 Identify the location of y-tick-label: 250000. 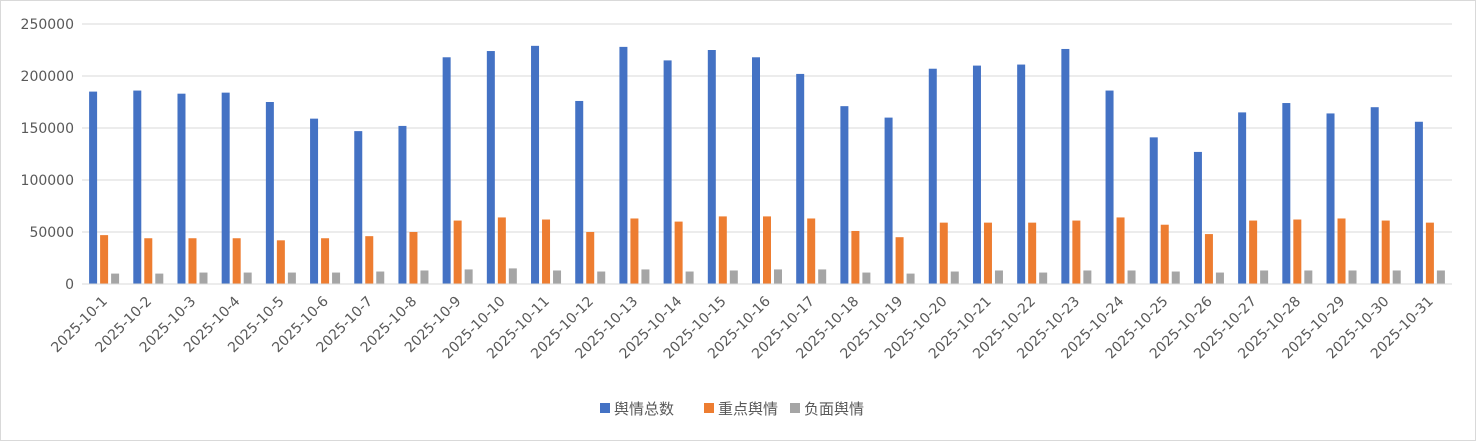
(47, 25).